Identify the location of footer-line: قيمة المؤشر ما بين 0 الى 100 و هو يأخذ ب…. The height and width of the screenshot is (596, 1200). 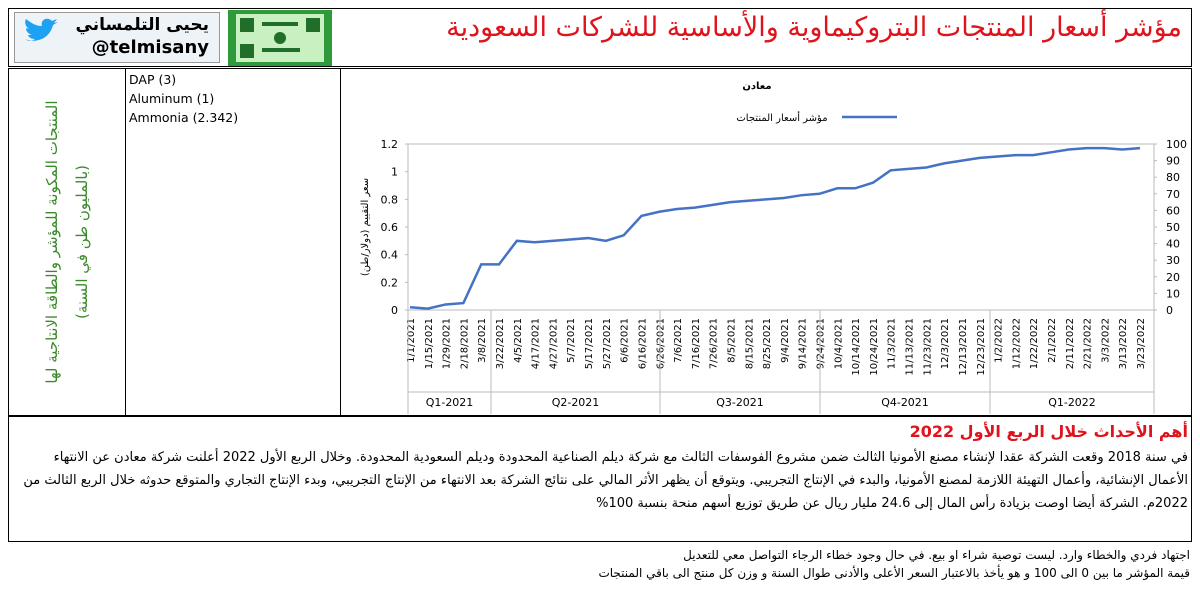
(894, 573).